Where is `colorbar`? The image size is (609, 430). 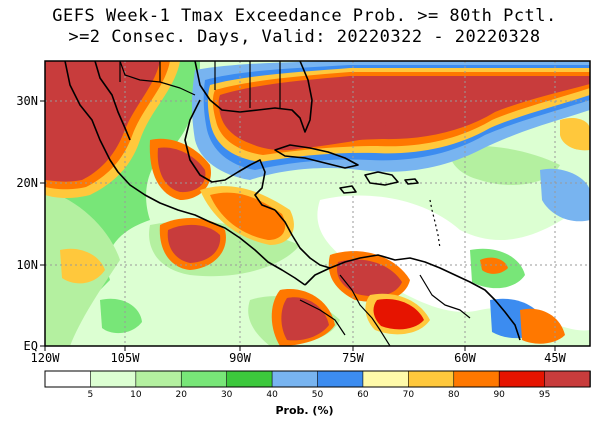 colorbar is located at coordinates (317, 379).